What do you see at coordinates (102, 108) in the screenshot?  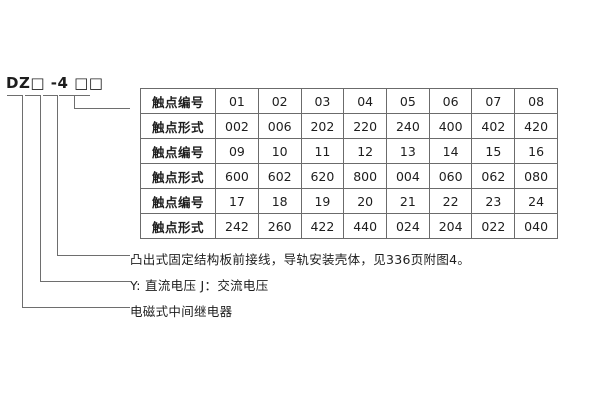 I see `leader-line-4-horizontal` at bounding box center [102, 108].